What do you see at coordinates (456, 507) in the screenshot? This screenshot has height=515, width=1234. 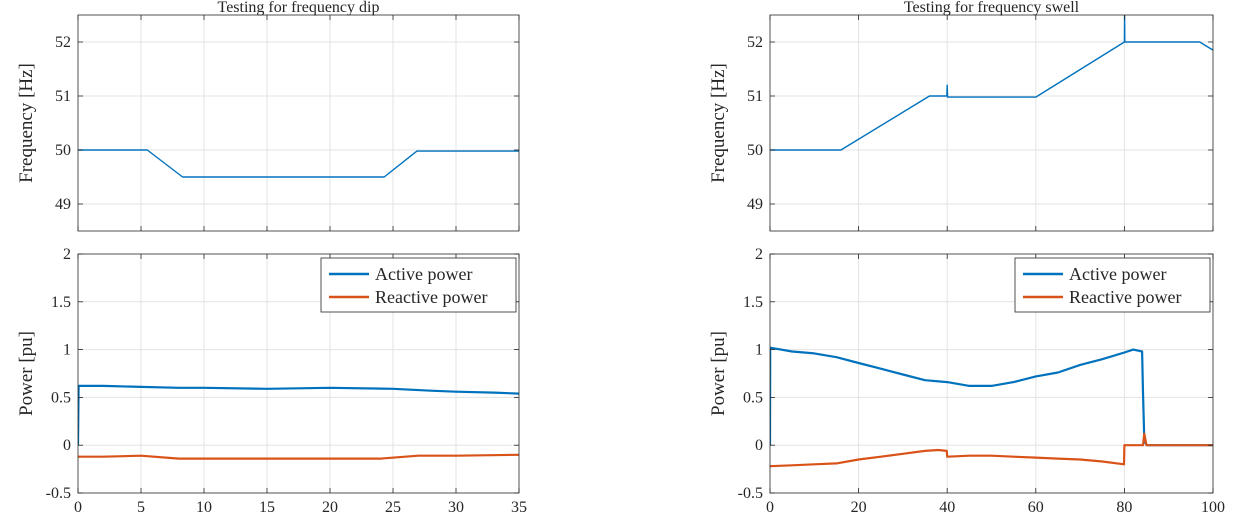 I see `x-tick-label: 30` at bounding box center [456, 507].